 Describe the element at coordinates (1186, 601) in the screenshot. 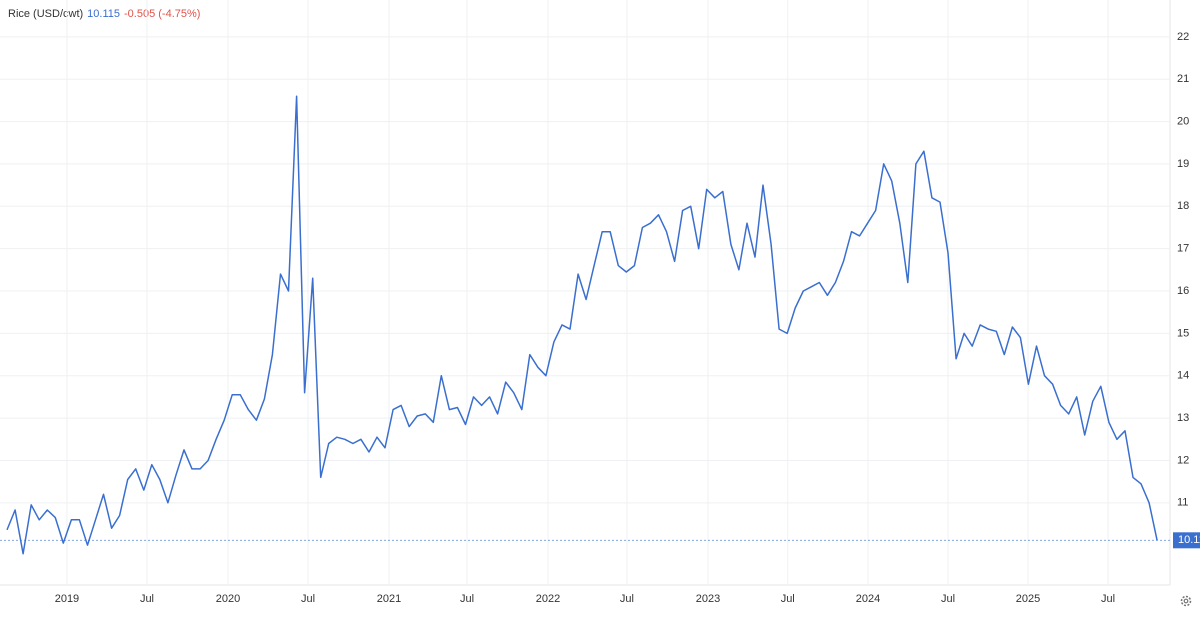

I see `settings-icon` at that location.